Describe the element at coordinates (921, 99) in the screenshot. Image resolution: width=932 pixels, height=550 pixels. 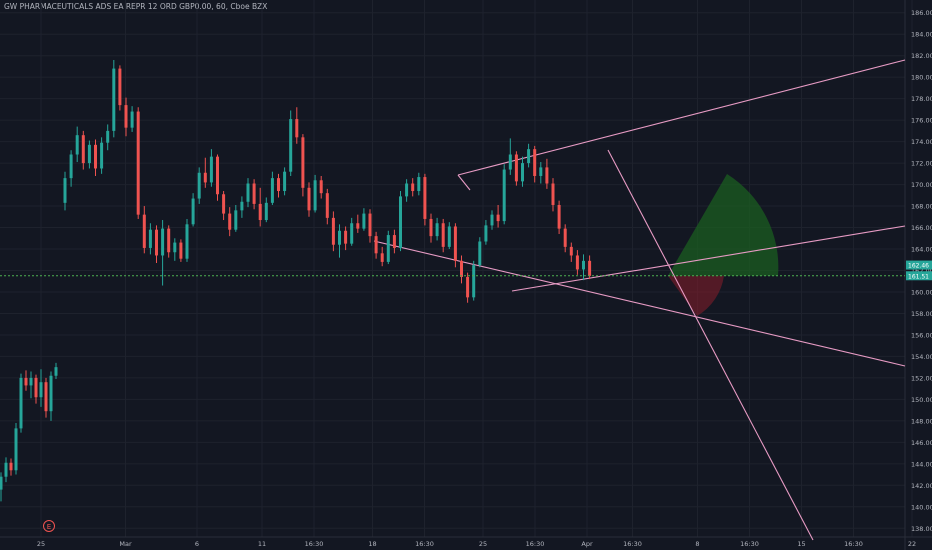
I see `price-tick-label: 178.00` at that location.